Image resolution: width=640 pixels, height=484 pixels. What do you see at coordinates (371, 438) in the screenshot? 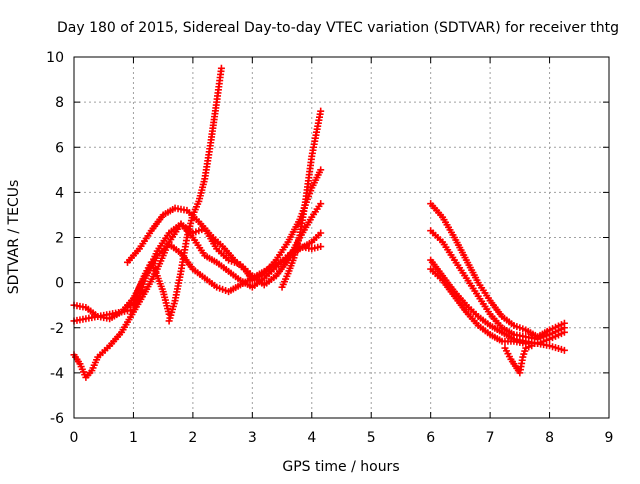
I see `x-tick-label: 5` at bounding box center [371, 438].